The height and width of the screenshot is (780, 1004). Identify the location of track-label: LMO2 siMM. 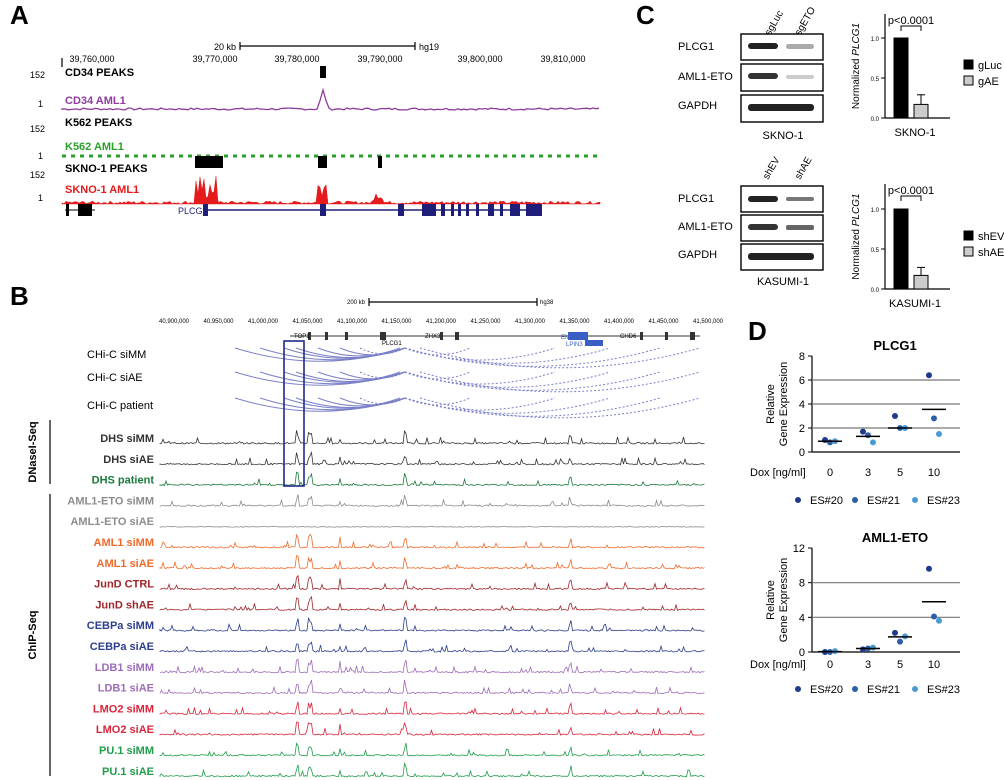
(123, 709).